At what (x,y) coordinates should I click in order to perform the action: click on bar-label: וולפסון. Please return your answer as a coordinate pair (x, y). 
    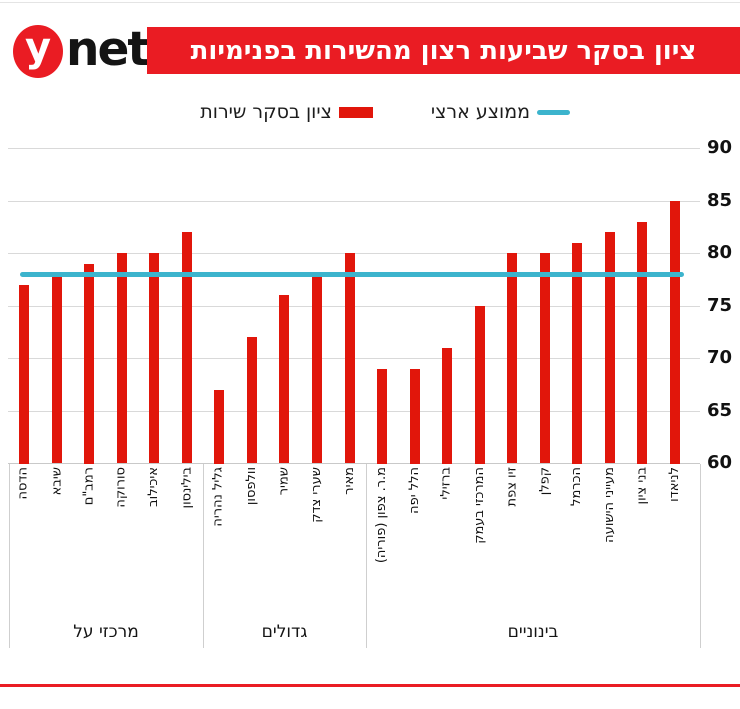
    Looking at the image, I should click on (251, 486).